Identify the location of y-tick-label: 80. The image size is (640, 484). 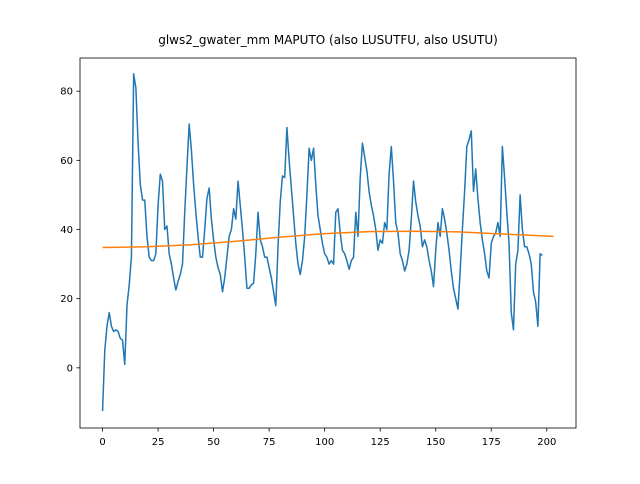
(66, 92).